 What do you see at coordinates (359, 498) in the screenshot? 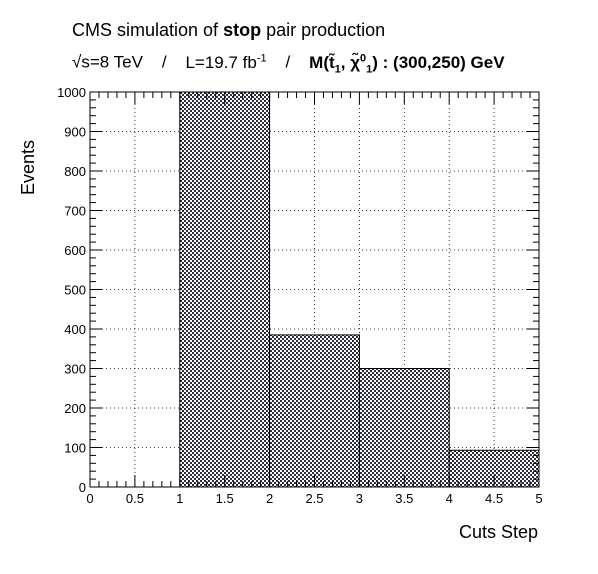
I see `x-tick-label: 3` at bounding box center [359, 498].